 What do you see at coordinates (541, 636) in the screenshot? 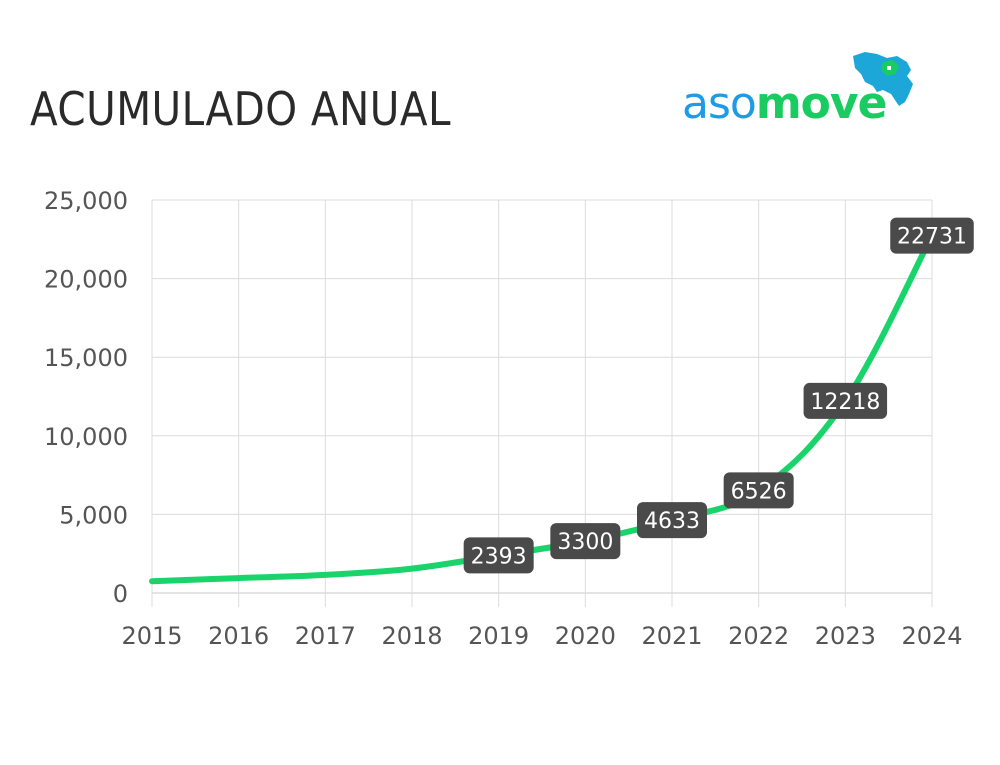
I see `x-axis-ticks: 2015 2016 2017 2018 2019 2020 2021 2022 2023 2024` at bounding box center [541, 636].